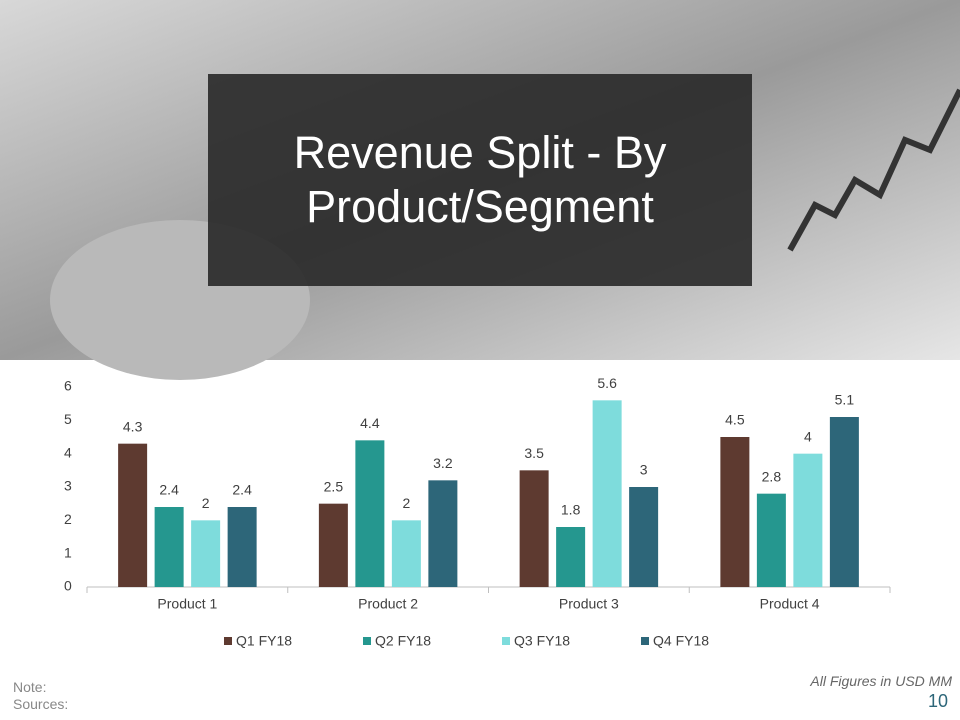 The width and height of the screenshot is (960, 720). What do you see at coordinates (403, 641) in the screenshot?
I see `legend-label: Q2 FY18` at bounding box center [403, 641].